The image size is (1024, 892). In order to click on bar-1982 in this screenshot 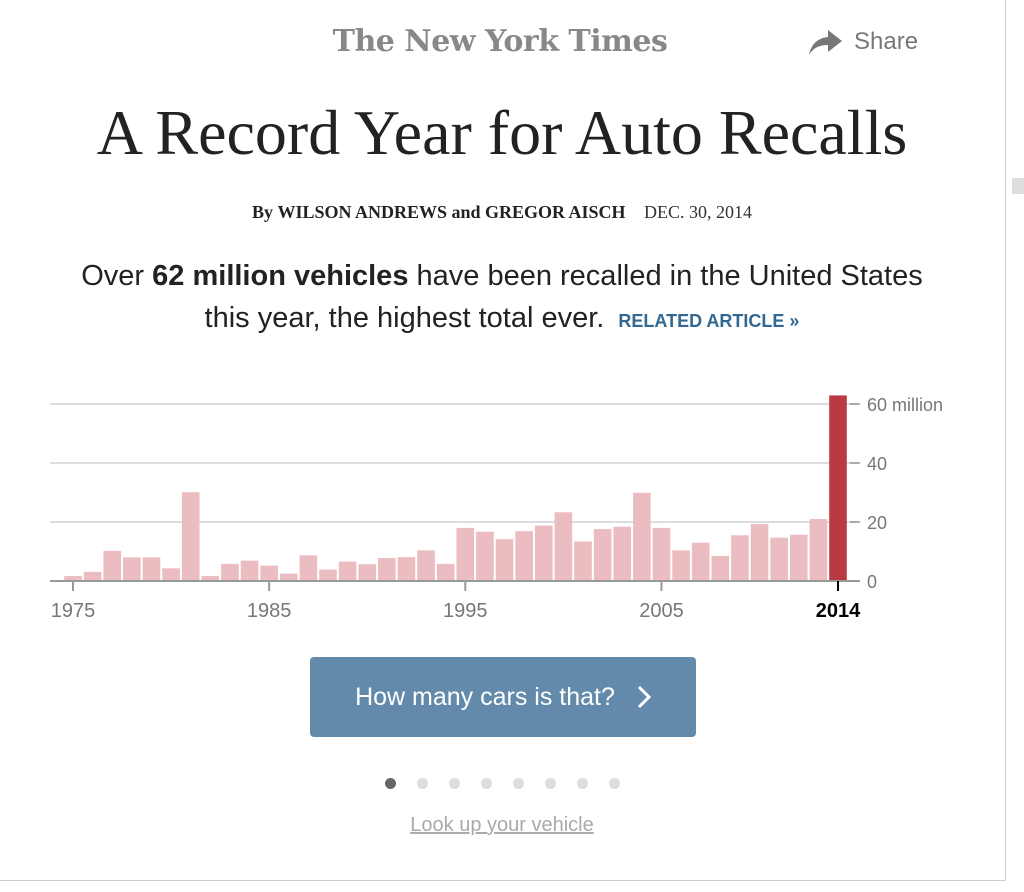, I will do `click(210, 578)`.